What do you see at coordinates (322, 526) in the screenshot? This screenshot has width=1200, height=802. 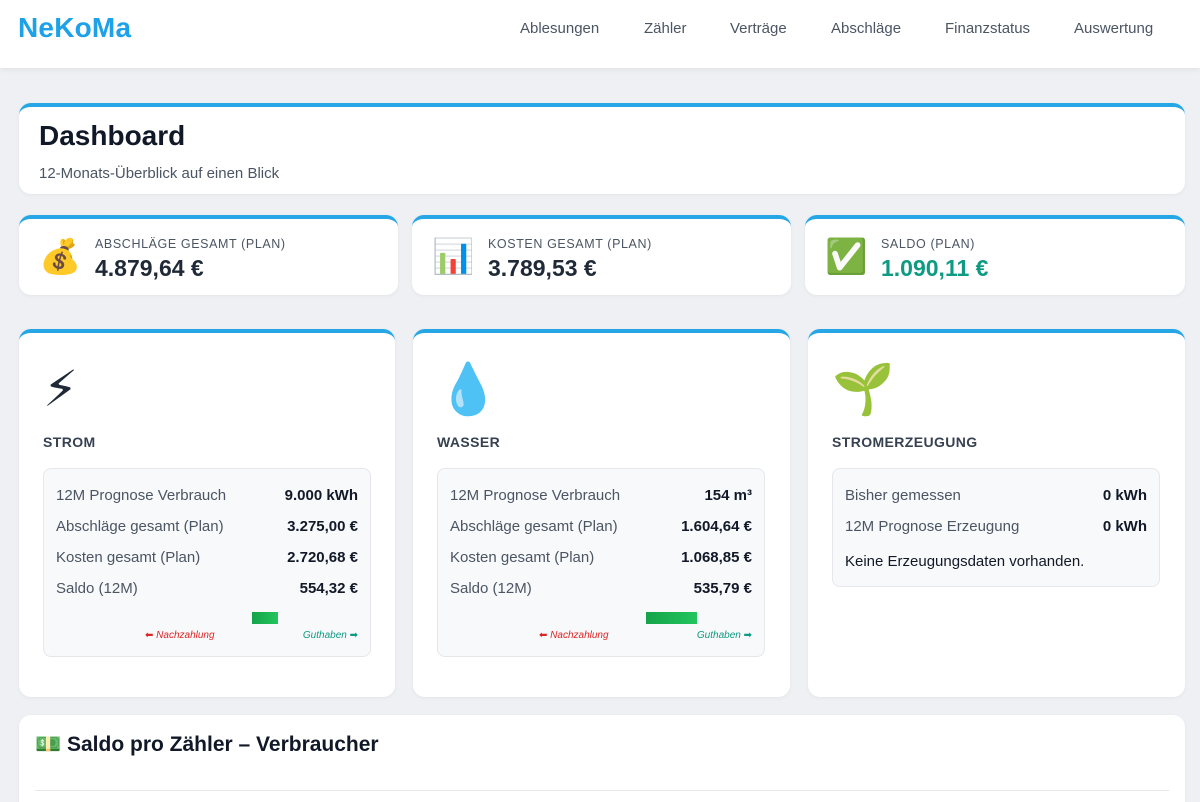 I see `detail-value: 3.275,00 €` at bounding box center [322, 526].